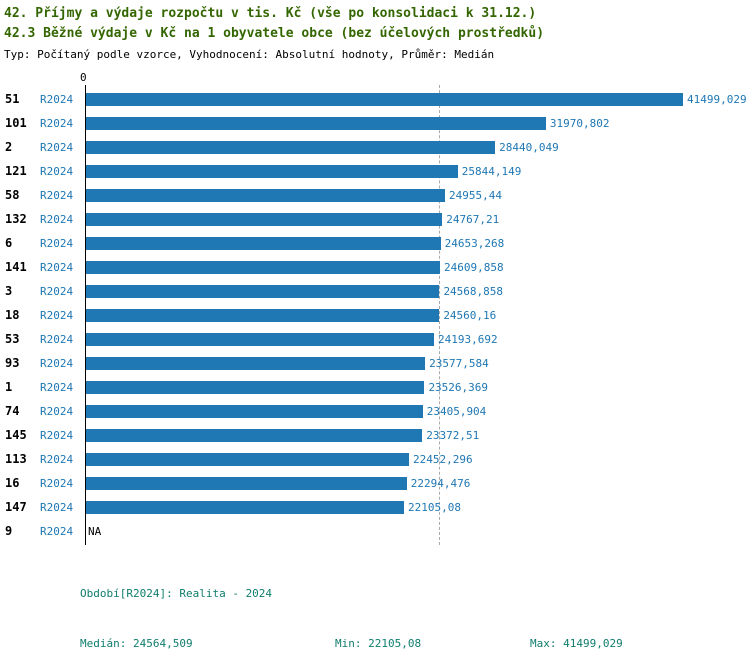 Image resolution: width=750 pixels, height=663 pixels. What do you see at coordinates (9, 387) in the screenshot?
I see `row-label: 1` at bounding box center [9, 387].